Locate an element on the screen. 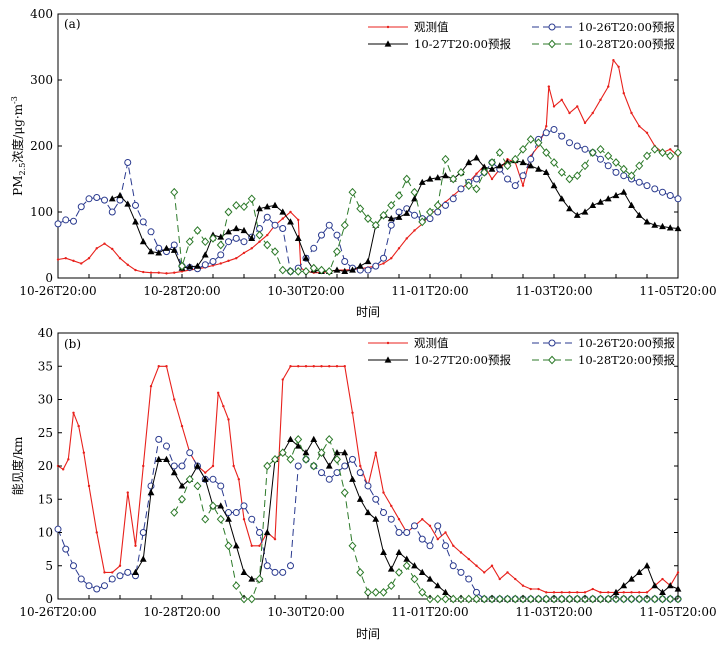 The height and width of the screenshot is (649, 720). x-tick-label: 11-05T20:00 is located at coordinates (677, 612).